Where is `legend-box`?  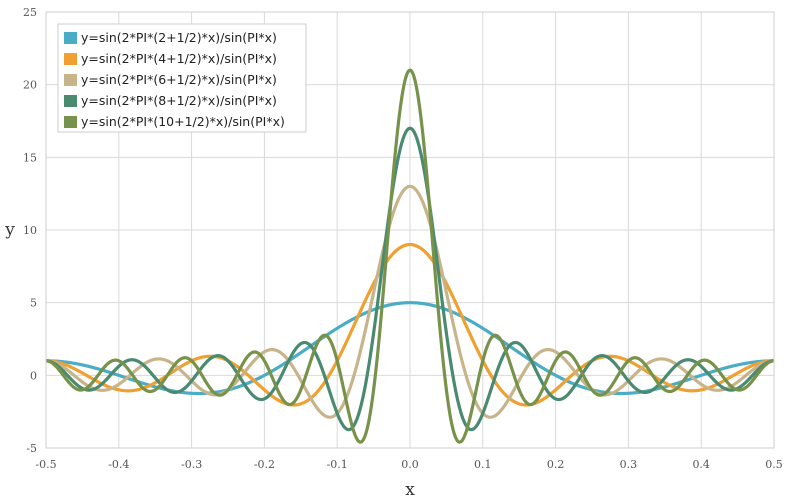 legend-box is located at coordinates (182, 78).